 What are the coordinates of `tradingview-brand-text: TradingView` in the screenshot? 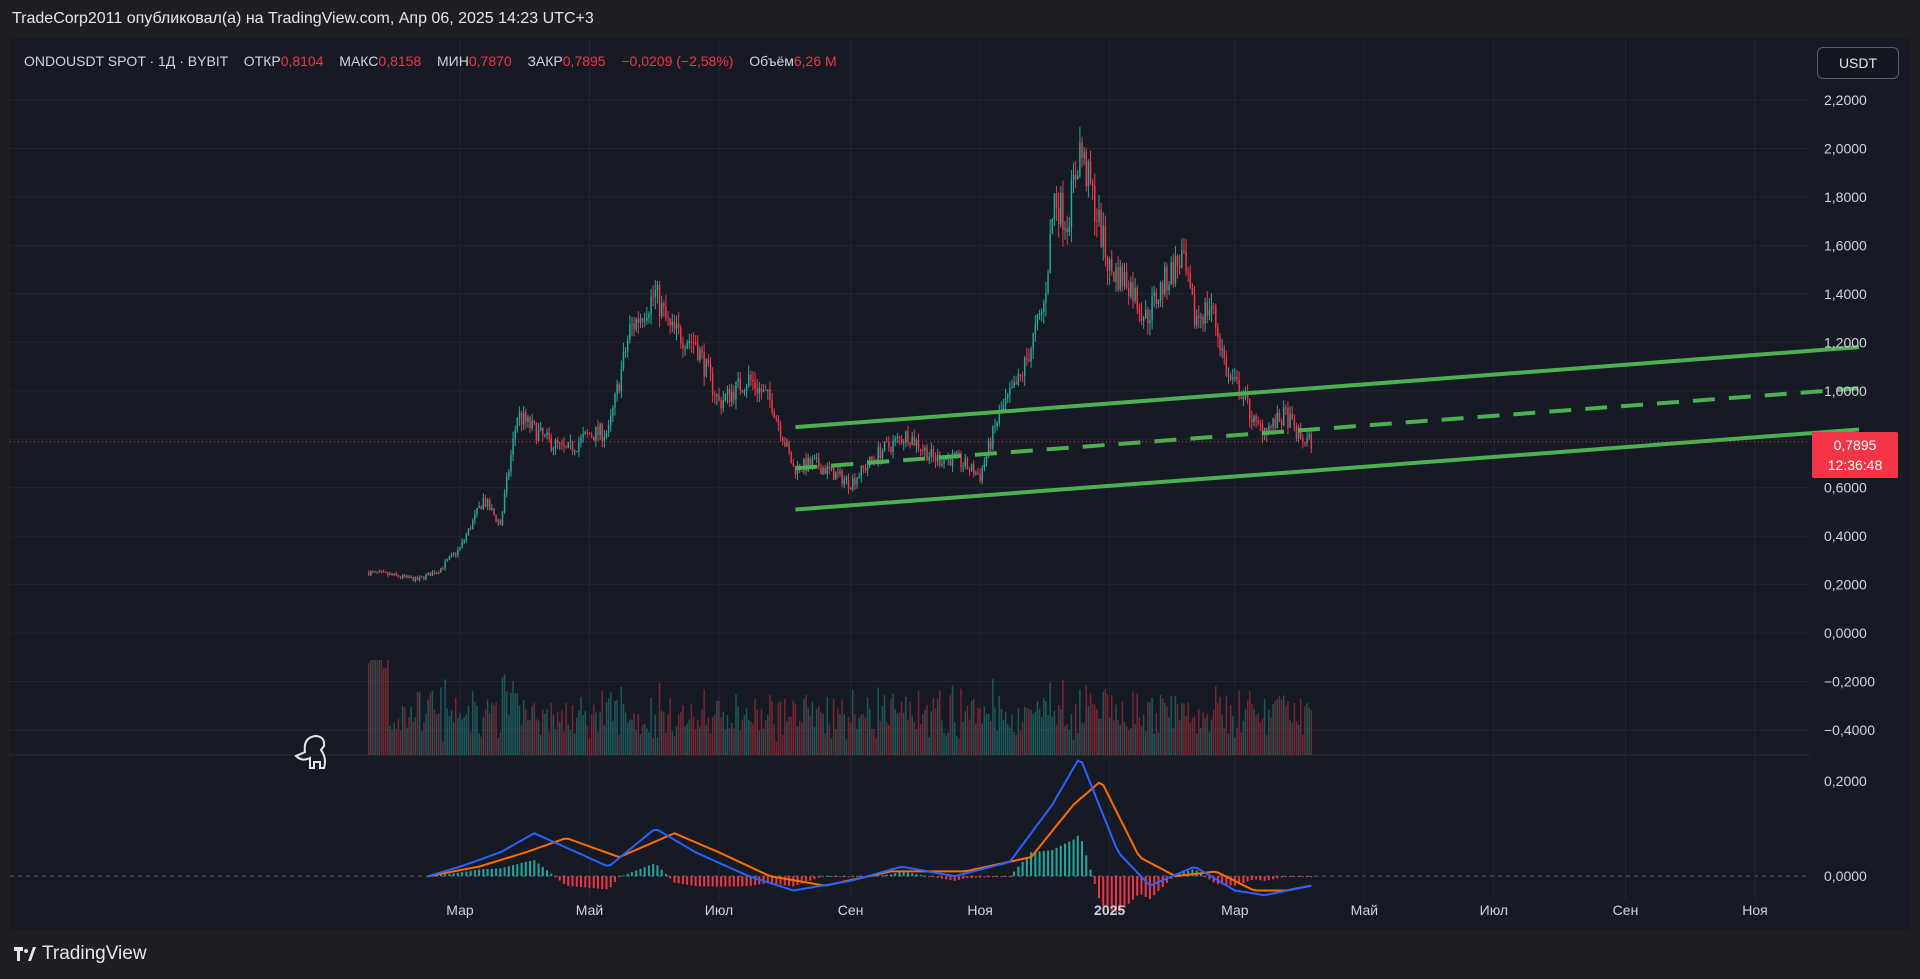 It's located at (94, 953).